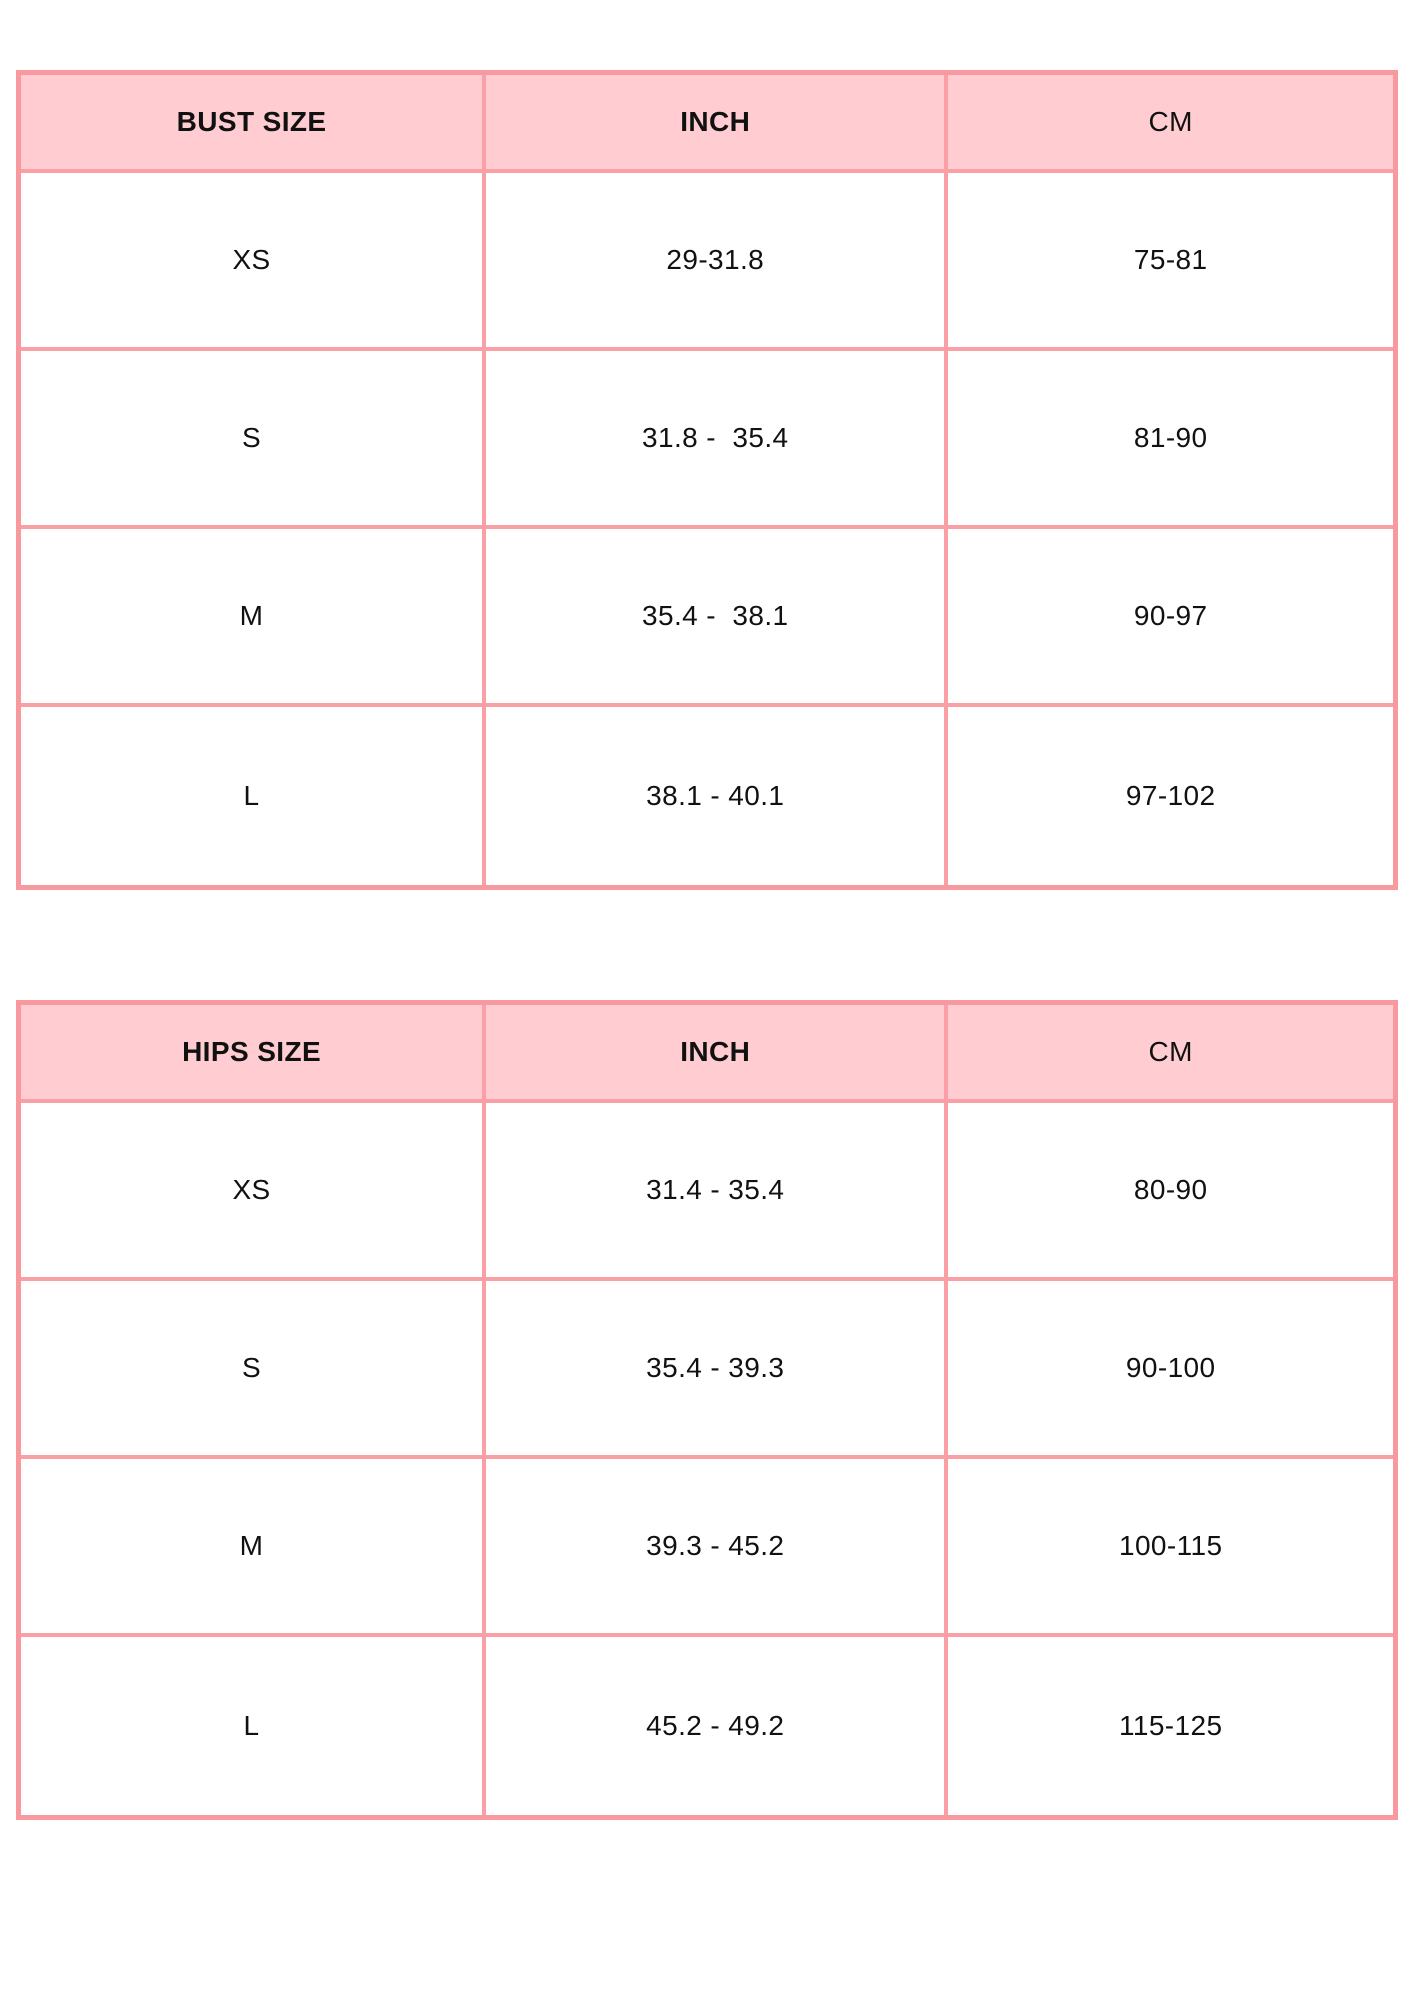 This screenshot has height=2000, width=1414. What do you see at coordinates (254, 124) in the screenshot?
I see `bust-column-header-size: BUST SIZE` at bounding box center [254, 124].